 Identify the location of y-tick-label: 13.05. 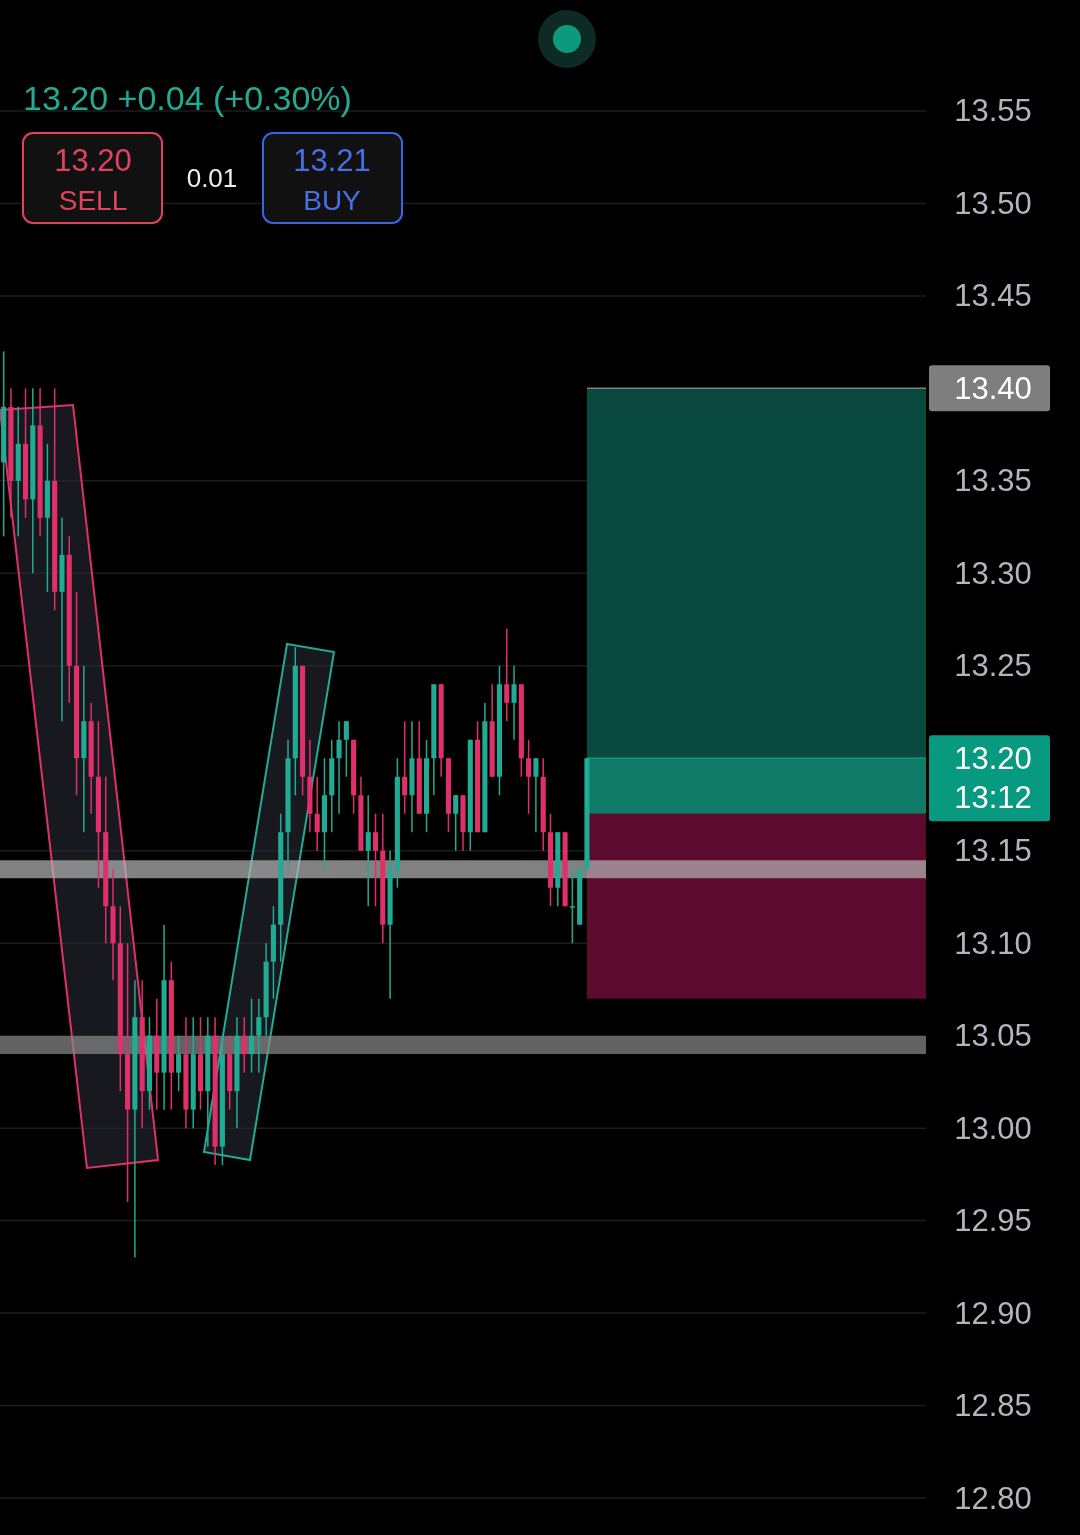
(993, 1036).